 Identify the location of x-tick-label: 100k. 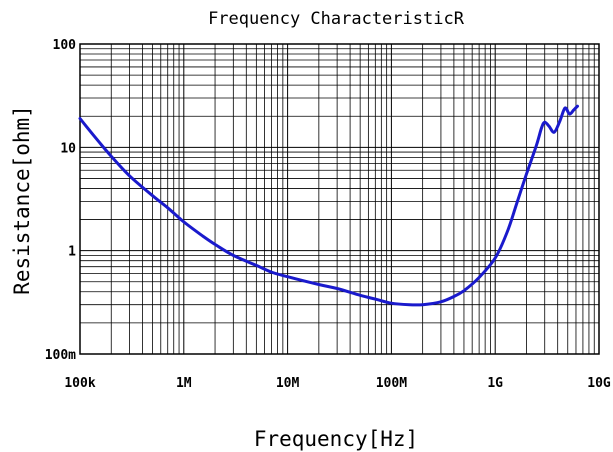
(79, 383).